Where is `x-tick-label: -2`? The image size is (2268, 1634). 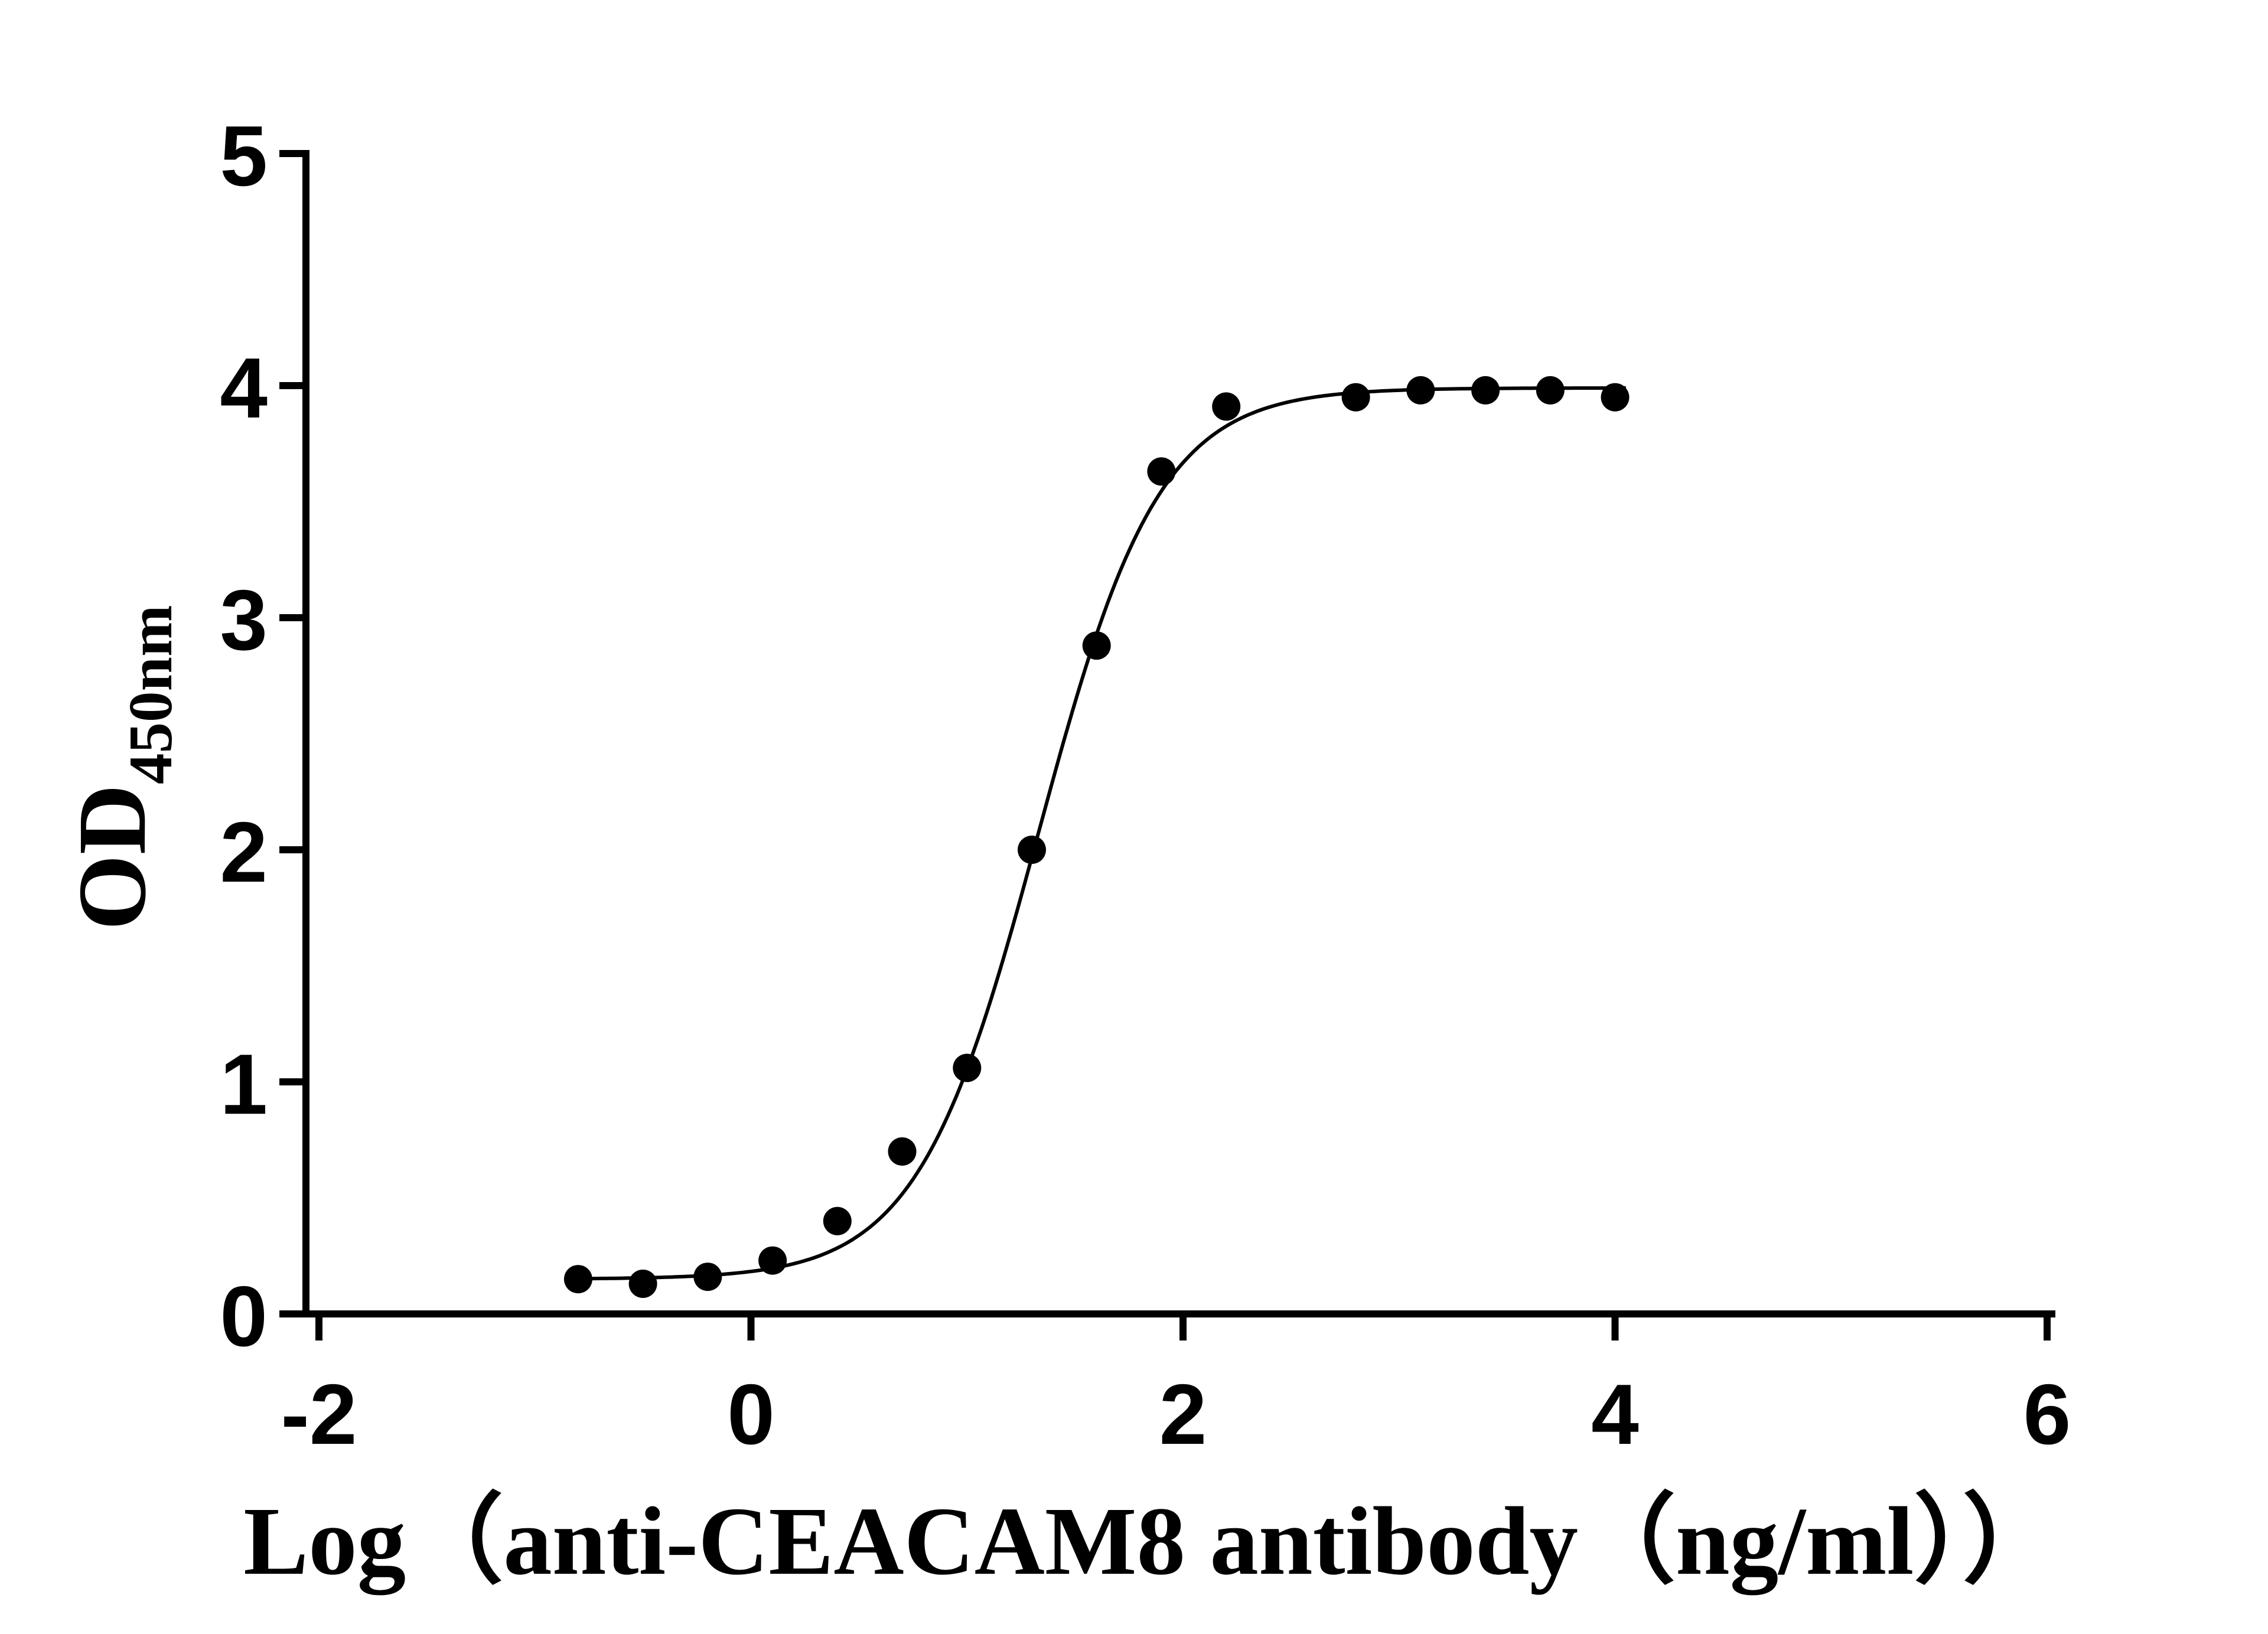 x-tick-label: -2 is located at coordinates (319, 1414).